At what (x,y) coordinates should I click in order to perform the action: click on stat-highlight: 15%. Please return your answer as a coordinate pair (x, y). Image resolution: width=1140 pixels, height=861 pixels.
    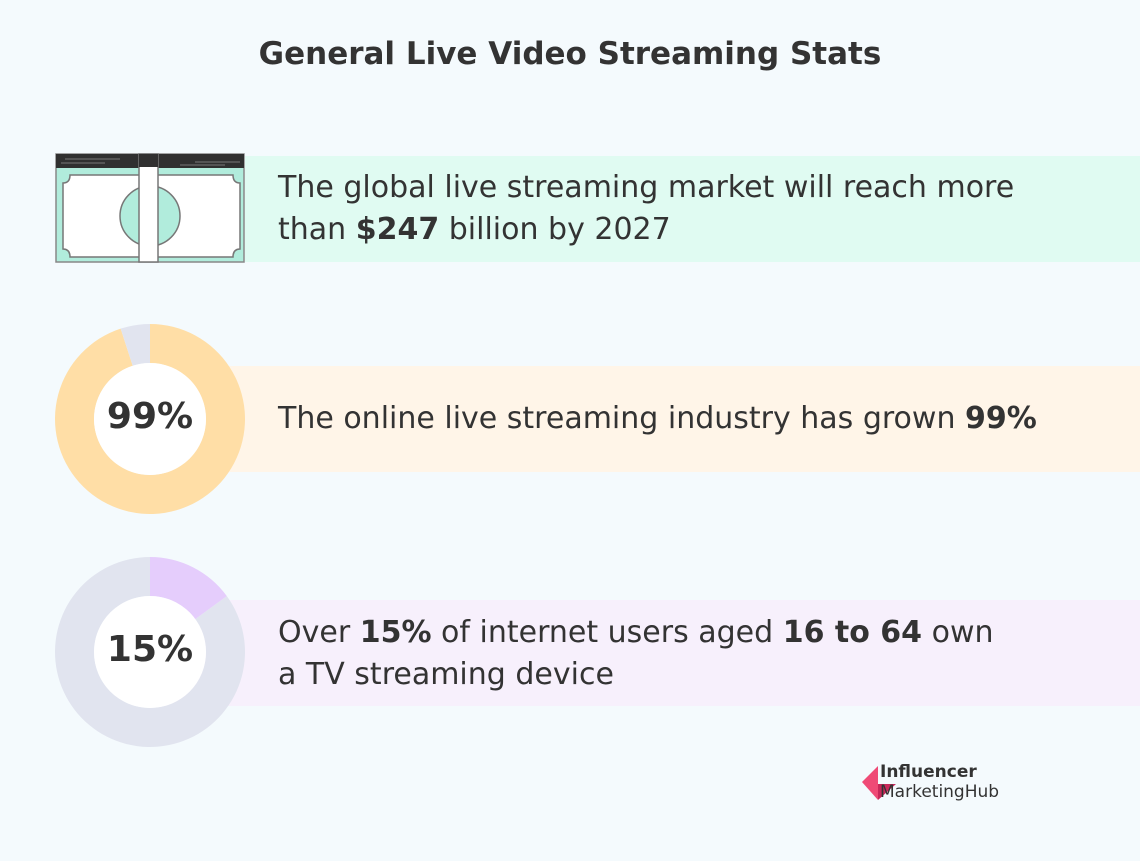
    Looking at the image, I should click on (395, 632).